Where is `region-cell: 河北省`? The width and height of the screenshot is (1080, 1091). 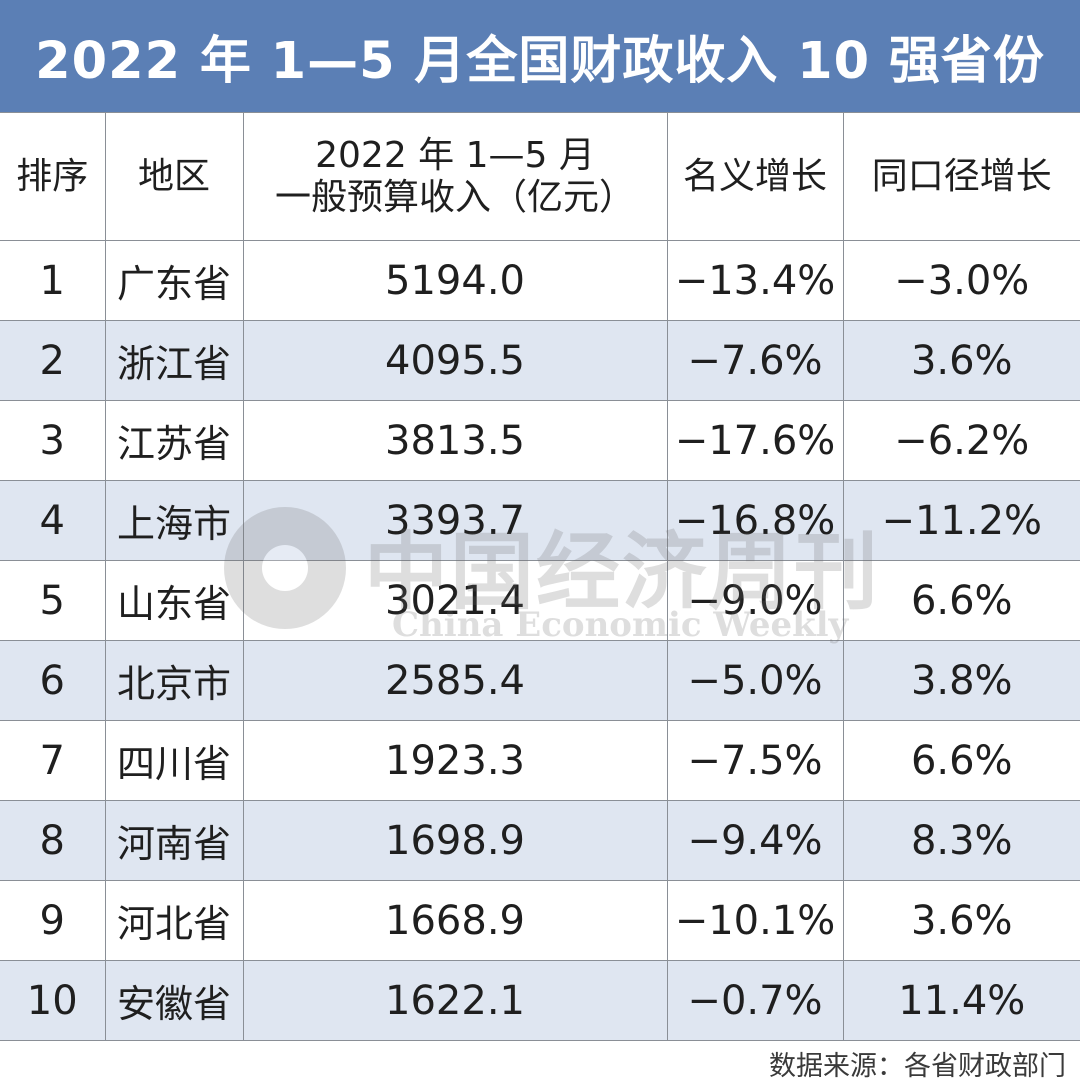
region-cell: 河北省 is located at coordinates (174, 920).